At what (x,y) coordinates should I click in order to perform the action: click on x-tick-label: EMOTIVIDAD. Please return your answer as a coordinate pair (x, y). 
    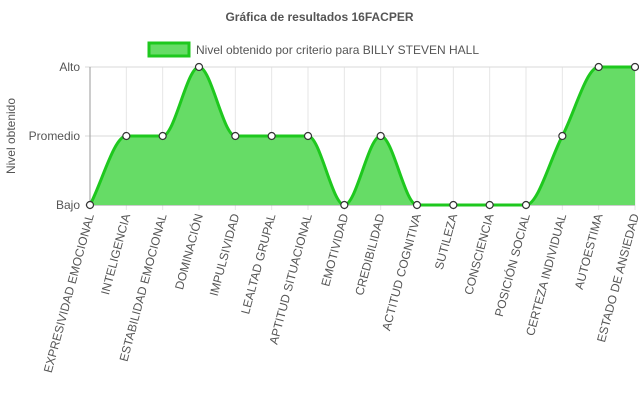
    Looking at the image, I should click on (334, 250).